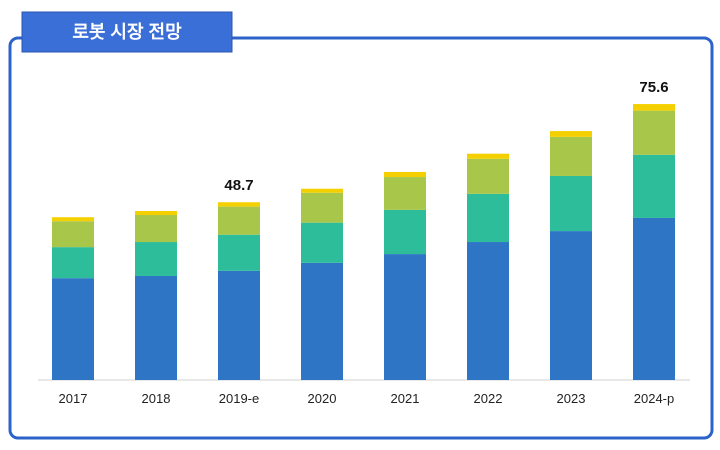 The width and height of the screenshot is (720, 450). I want to click on x-tick-label: 2024-p, so click(654, 398).